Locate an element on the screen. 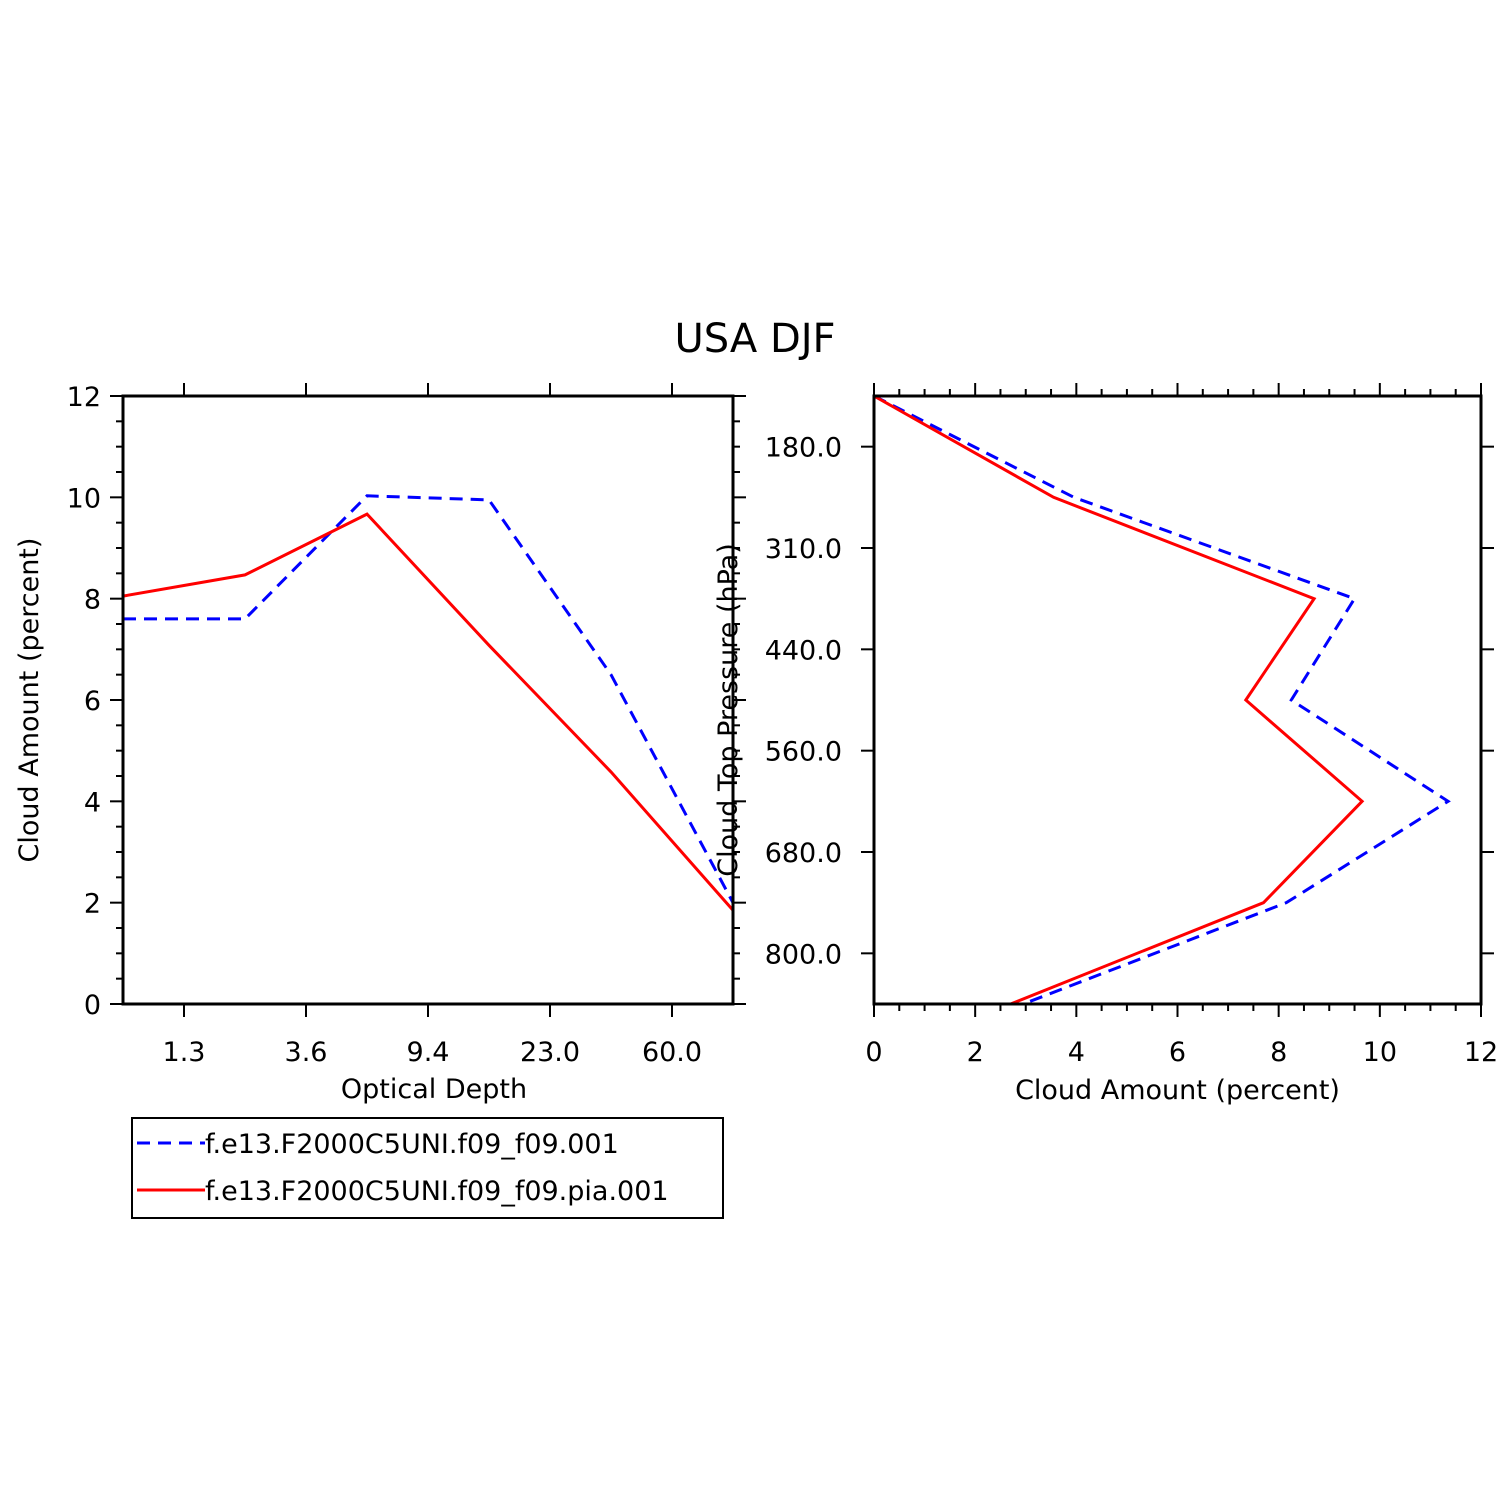 This screenshot has width=1510, height=1510. right-series-solid is located at coordinates (1119, 700).